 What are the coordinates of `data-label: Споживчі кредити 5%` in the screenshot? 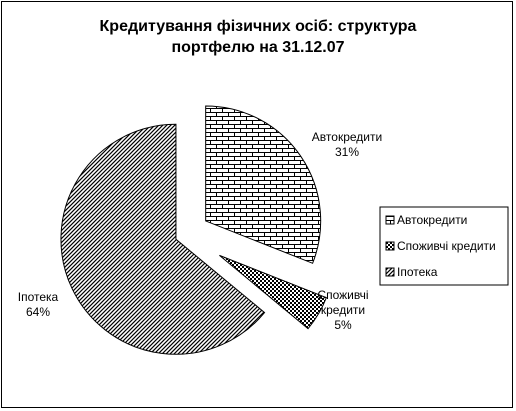 It's located at (343, 310).